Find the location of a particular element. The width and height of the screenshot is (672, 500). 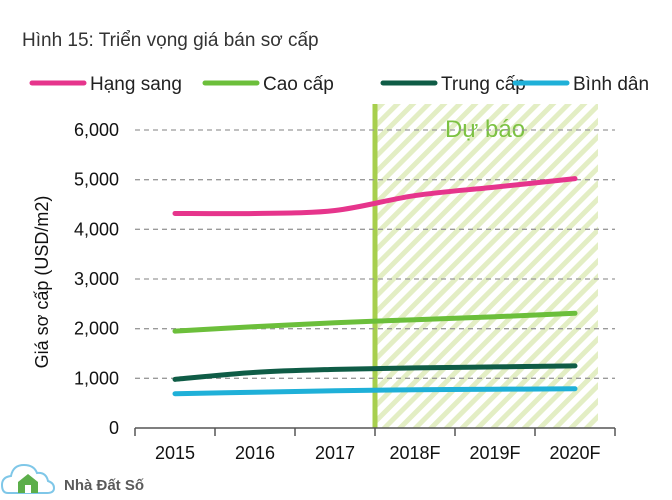

y-tick-label: 3,000 is located at coordinates (96, 279).